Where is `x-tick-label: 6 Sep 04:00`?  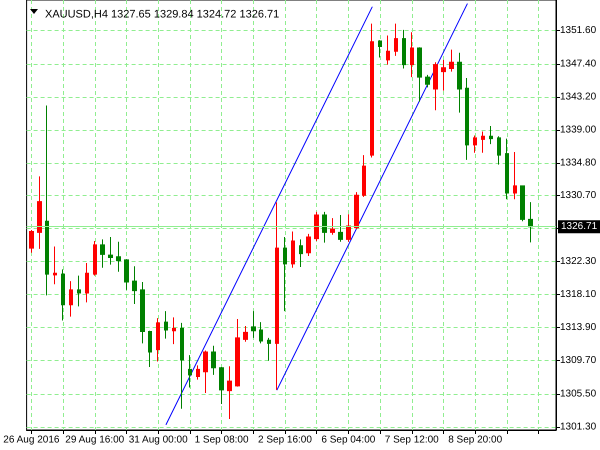 x-tick-label: 6 Sep 04:00 is located at coordinates (348, 440).